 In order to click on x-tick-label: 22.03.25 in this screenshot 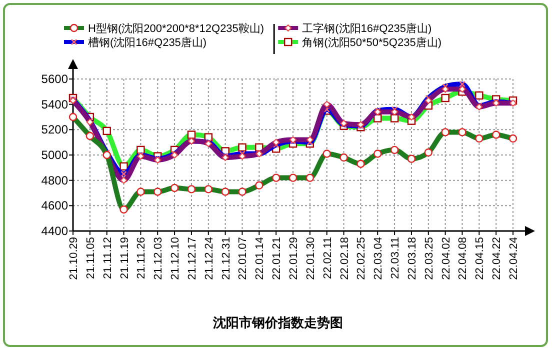, I will do `click(429, 258)`.